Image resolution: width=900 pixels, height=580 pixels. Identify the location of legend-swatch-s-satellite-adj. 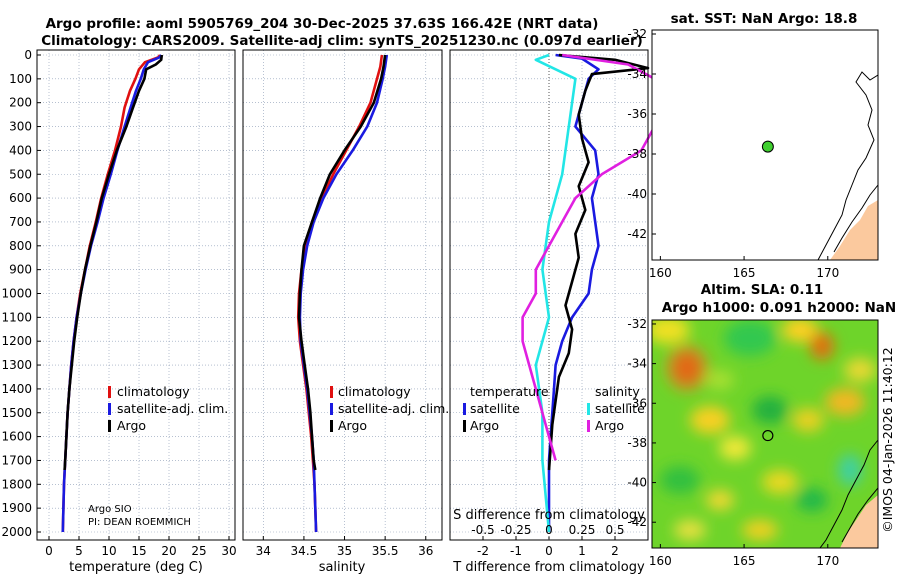
(331, 409).